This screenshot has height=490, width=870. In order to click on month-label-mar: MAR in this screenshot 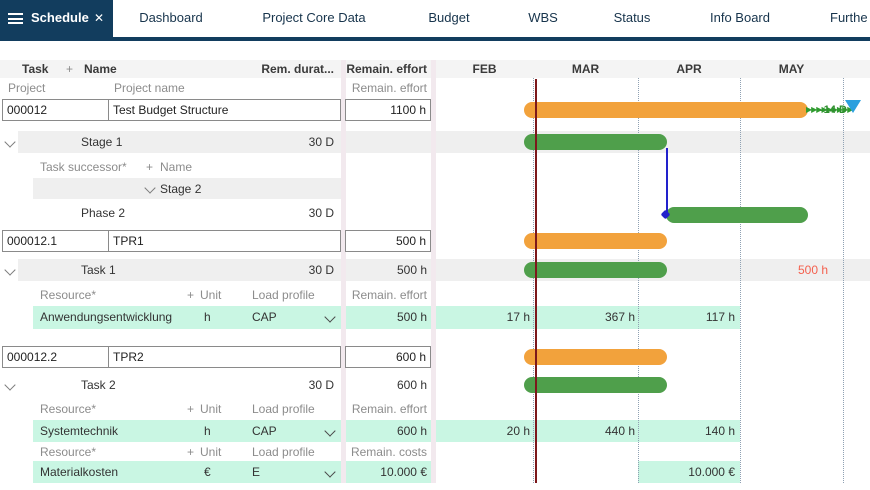, I will do `click(585, 69)`.